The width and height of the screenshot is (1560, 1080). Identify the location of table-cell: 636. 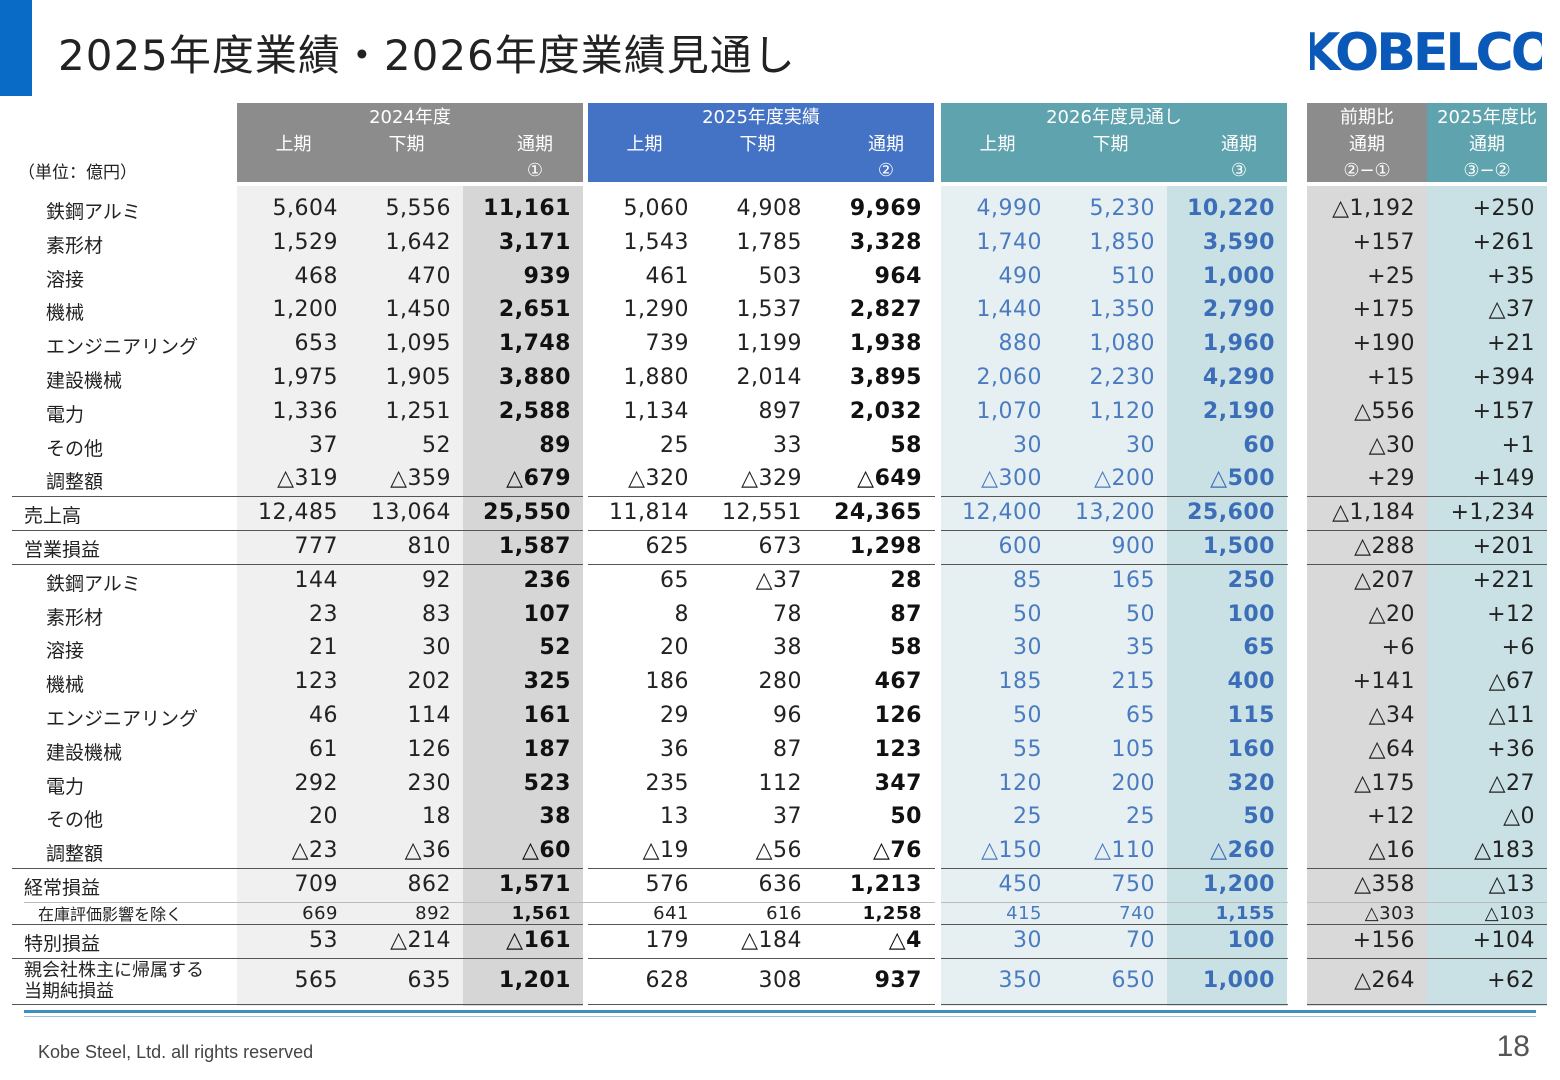
(780, 884).